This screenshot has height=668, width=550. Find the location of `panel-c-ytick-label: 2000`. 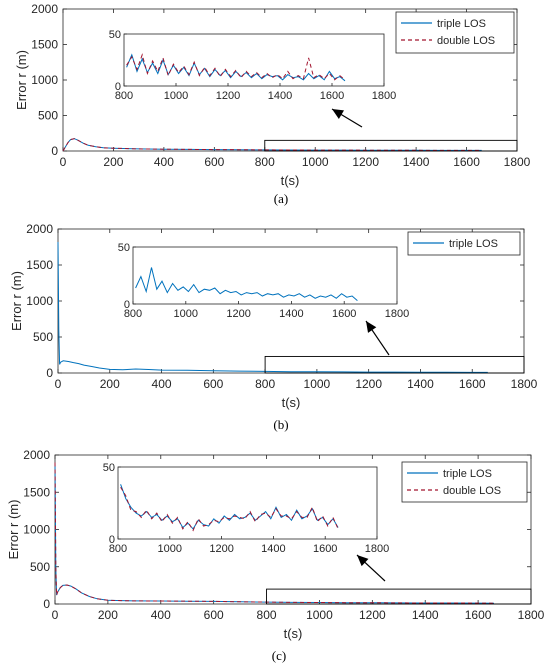

panel-c-ytick-label: 2000 is located at coordinates (36, 455).